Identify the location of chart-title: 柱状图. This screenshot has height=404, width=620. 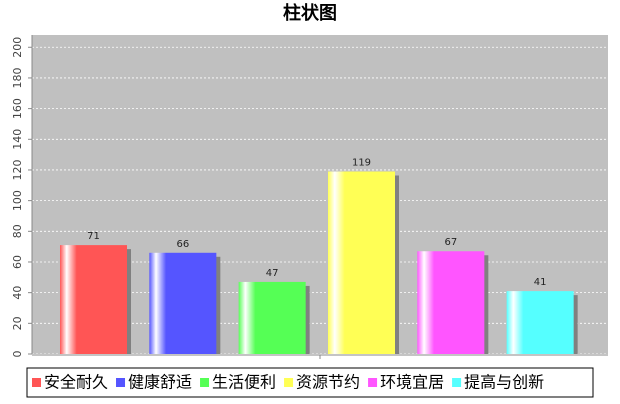
(310, 13).